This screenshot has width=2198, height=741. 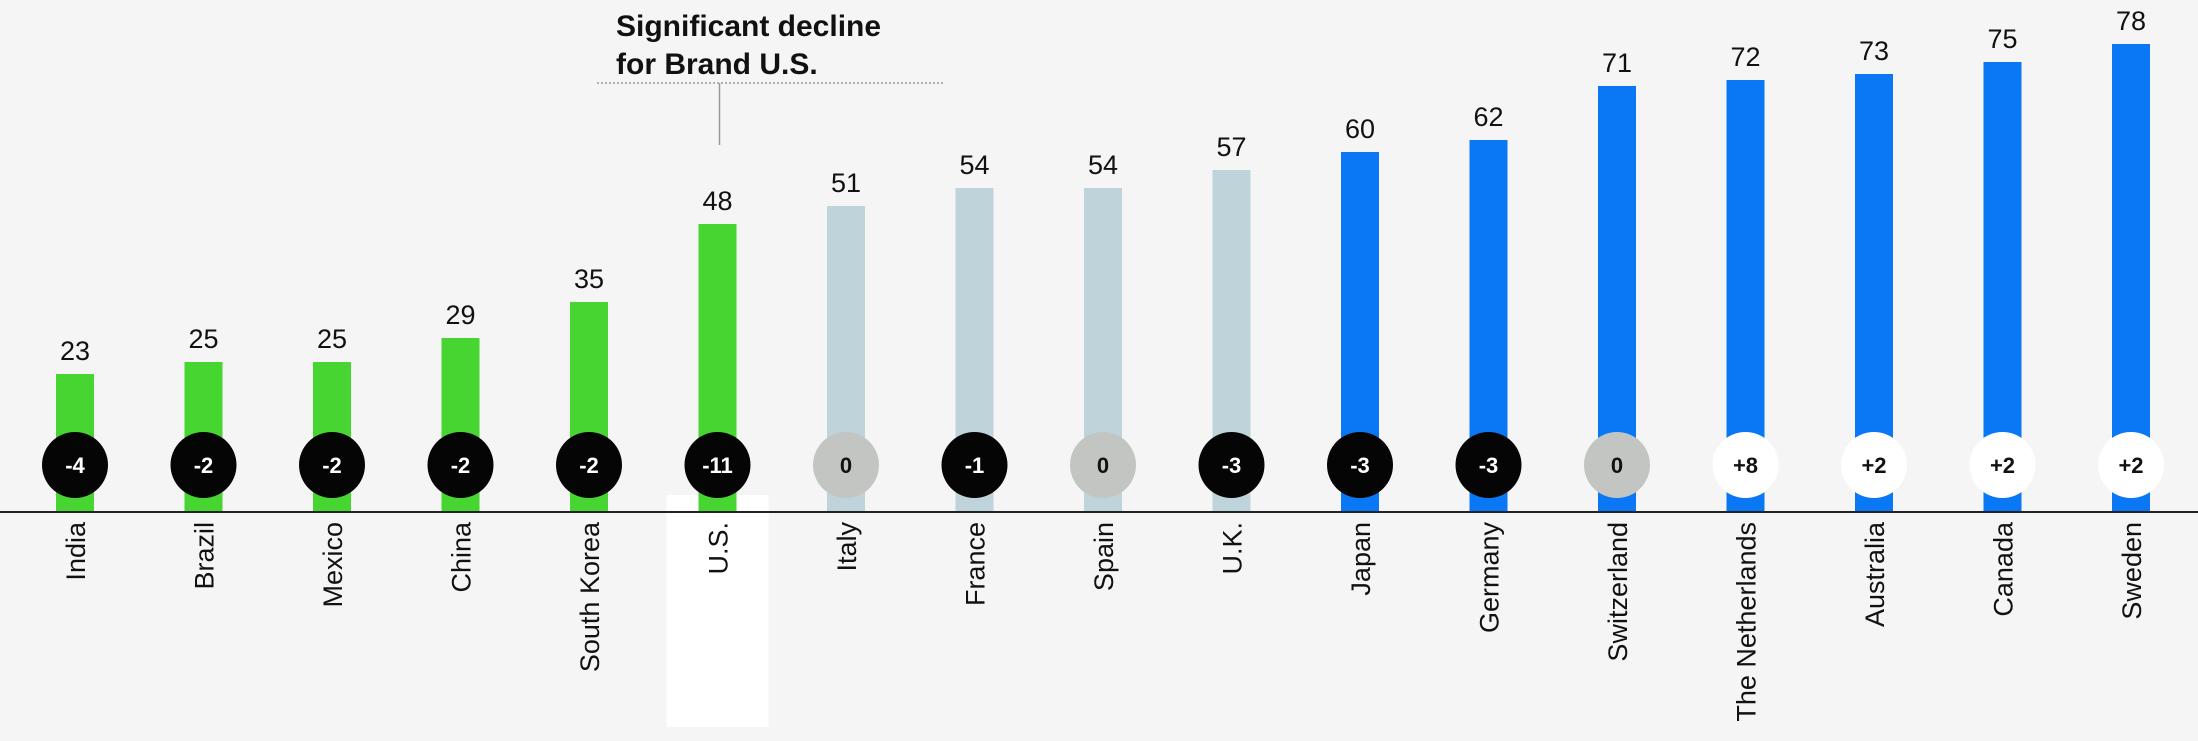 What do you see at coordinates (1874, 51) in the screenshot?
I see `value-label-australia: 73` at bounding box center [1874, 51].